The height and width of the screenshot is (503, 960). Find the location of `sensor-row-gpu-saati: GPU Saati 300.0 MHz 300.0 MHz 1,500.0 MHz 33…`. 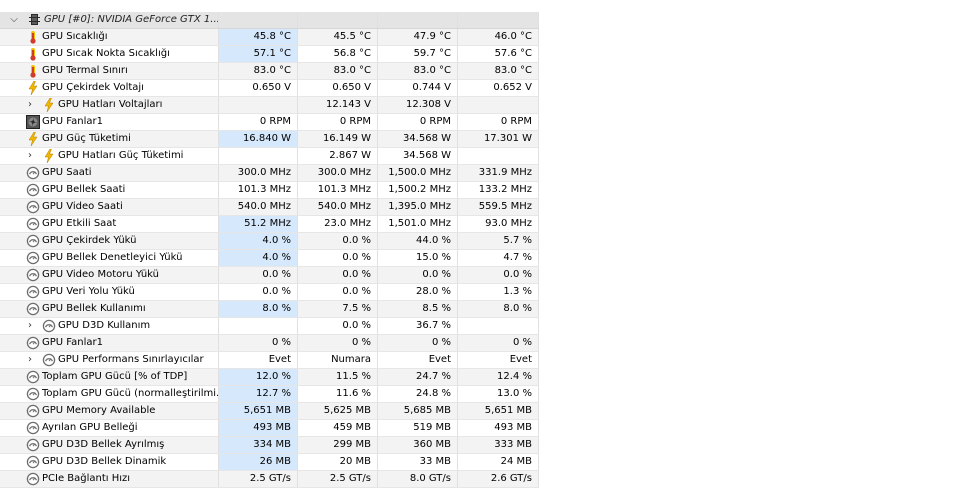

sensor-row-gpu-saati: GPU Saati 300.0 MHz 300.0 MHz 1,500.0 MHz 33… is located at coordinates (269, 173).